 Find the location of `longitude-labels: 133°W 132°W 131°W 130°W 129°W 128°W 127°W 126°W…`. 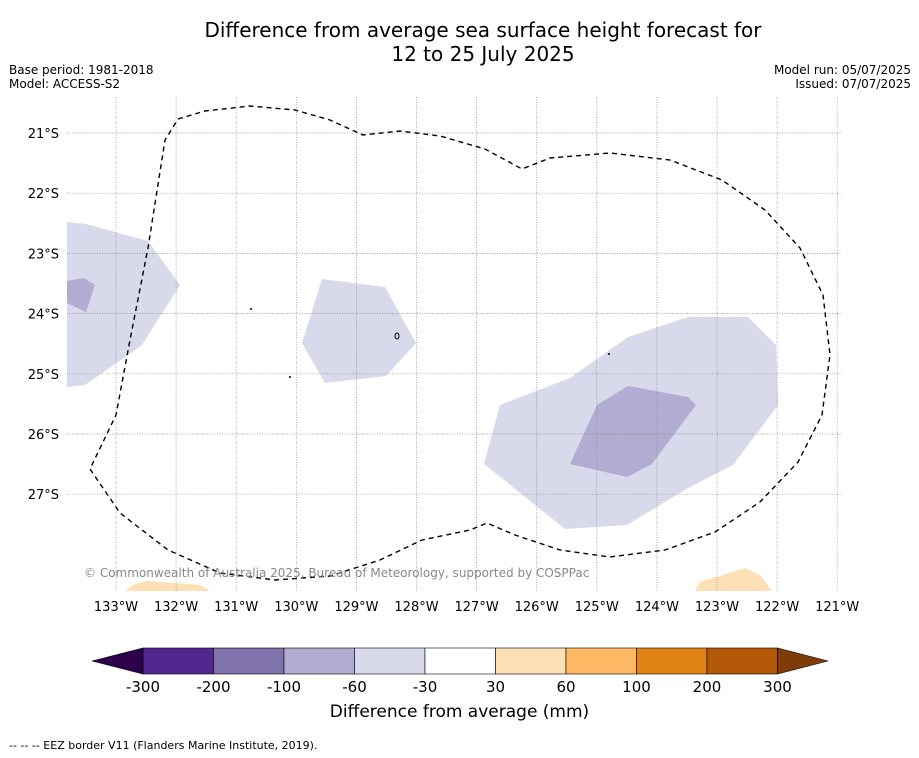

longitude-labels: 133°W 132°W 131°W 130°W 129°W 128°W 127°W 126°W… is located at coordinates (477, 607).